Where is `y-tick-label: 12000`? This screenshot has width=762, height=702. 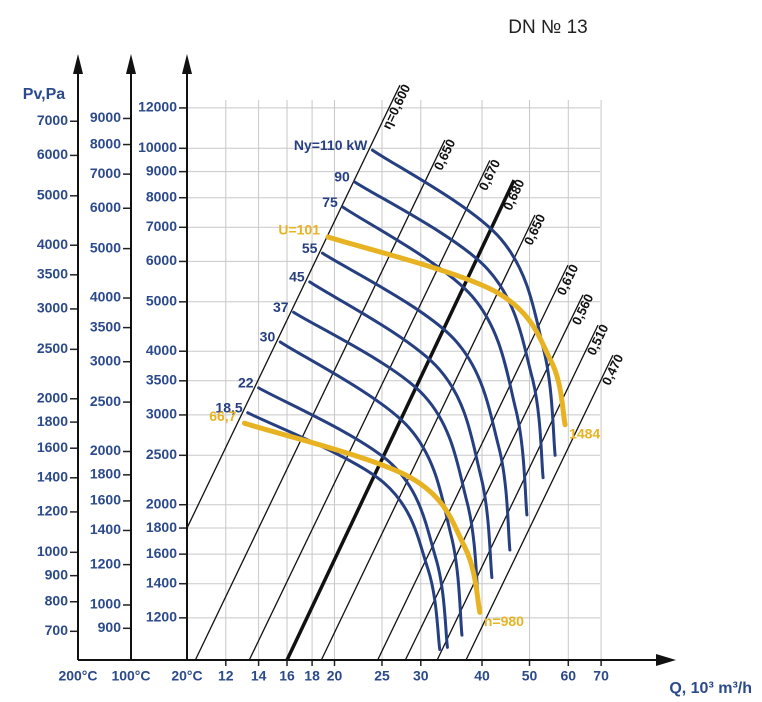 y-tick-label: 12000 is located at coordinates (157, 107).